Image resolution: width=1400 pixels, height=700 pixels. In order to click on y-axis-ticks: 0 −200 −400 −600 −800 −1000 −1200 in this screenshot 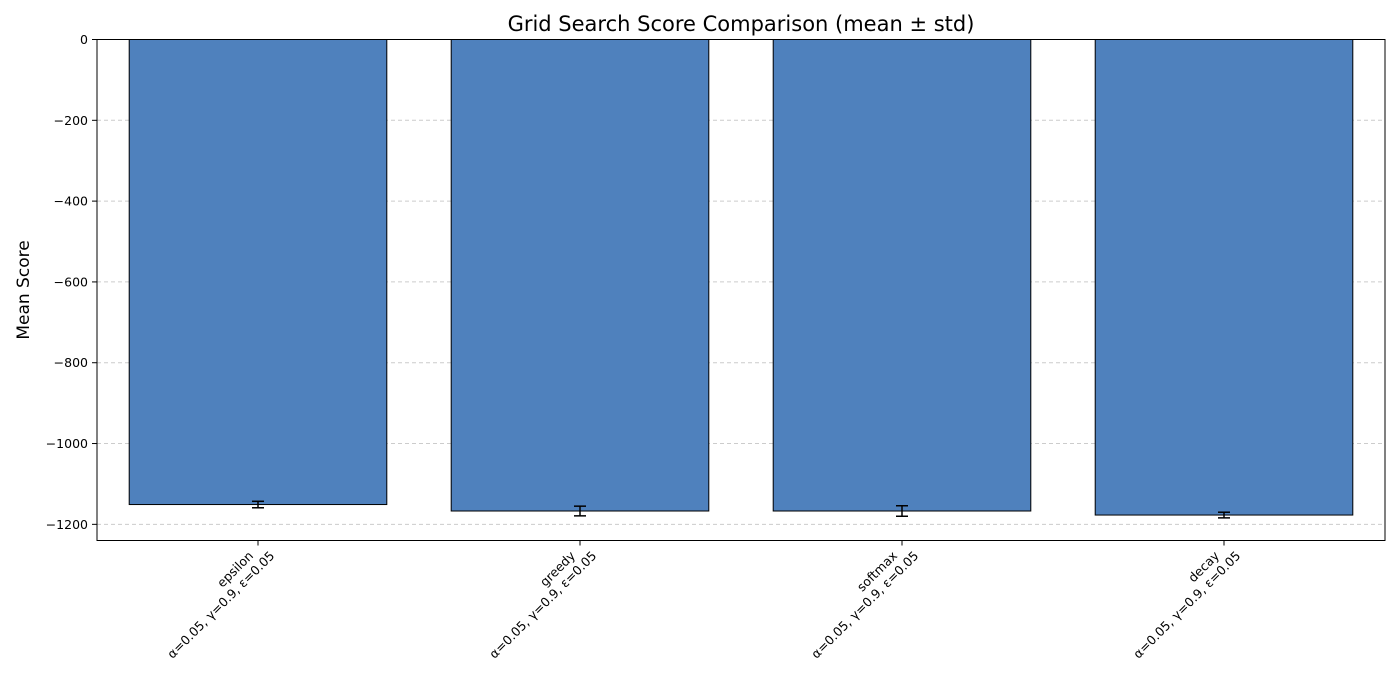, I will do `click(71, 282)`.